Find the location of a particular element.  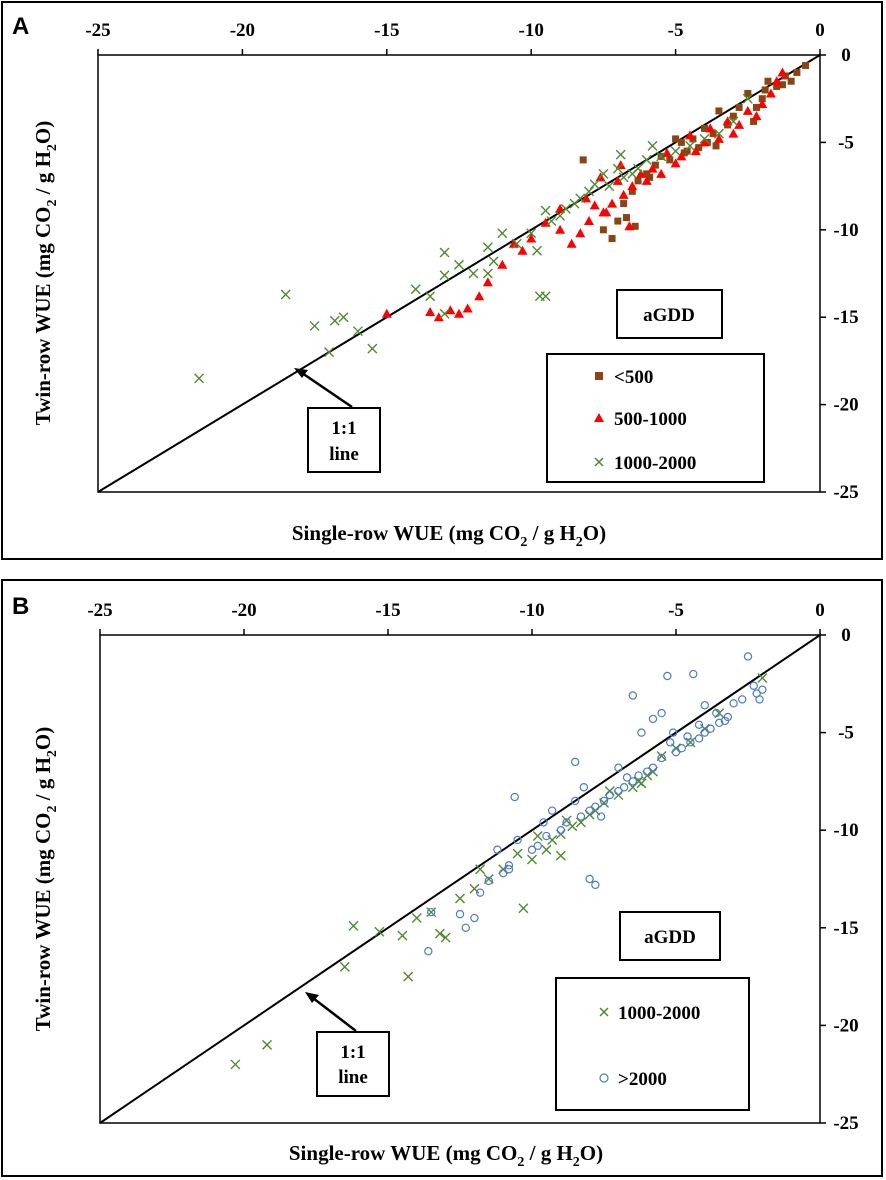

panel-b-y-axis: 0 -5 -10 -15 -20 -25 is located at coordinates (839, 879).